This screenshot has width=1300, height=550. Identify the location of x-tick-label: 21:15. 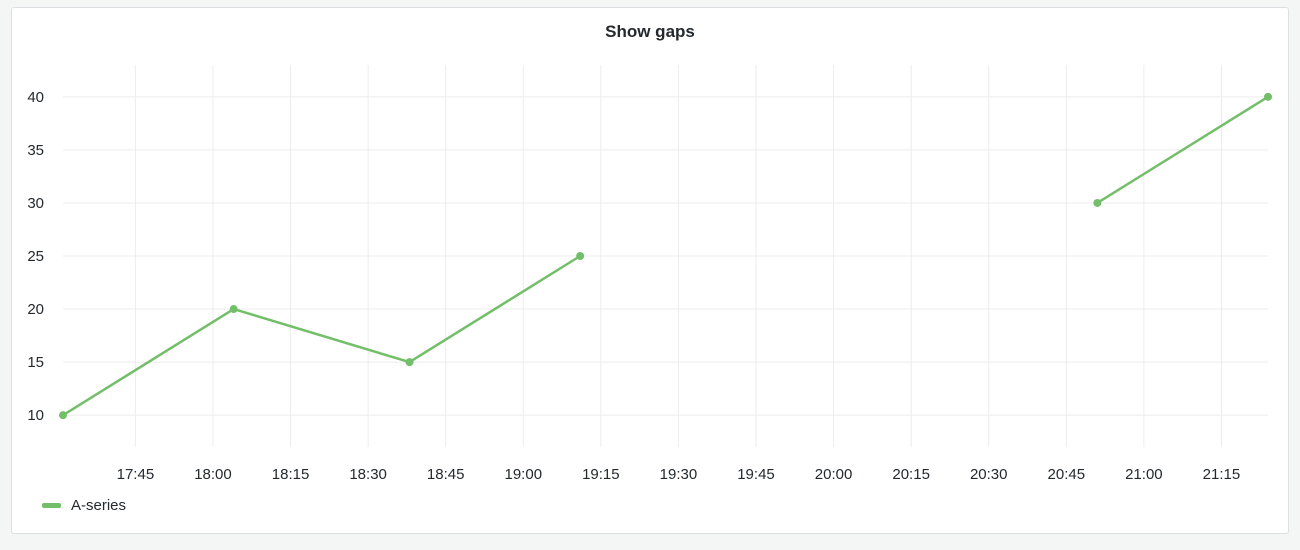
(1222, 474).